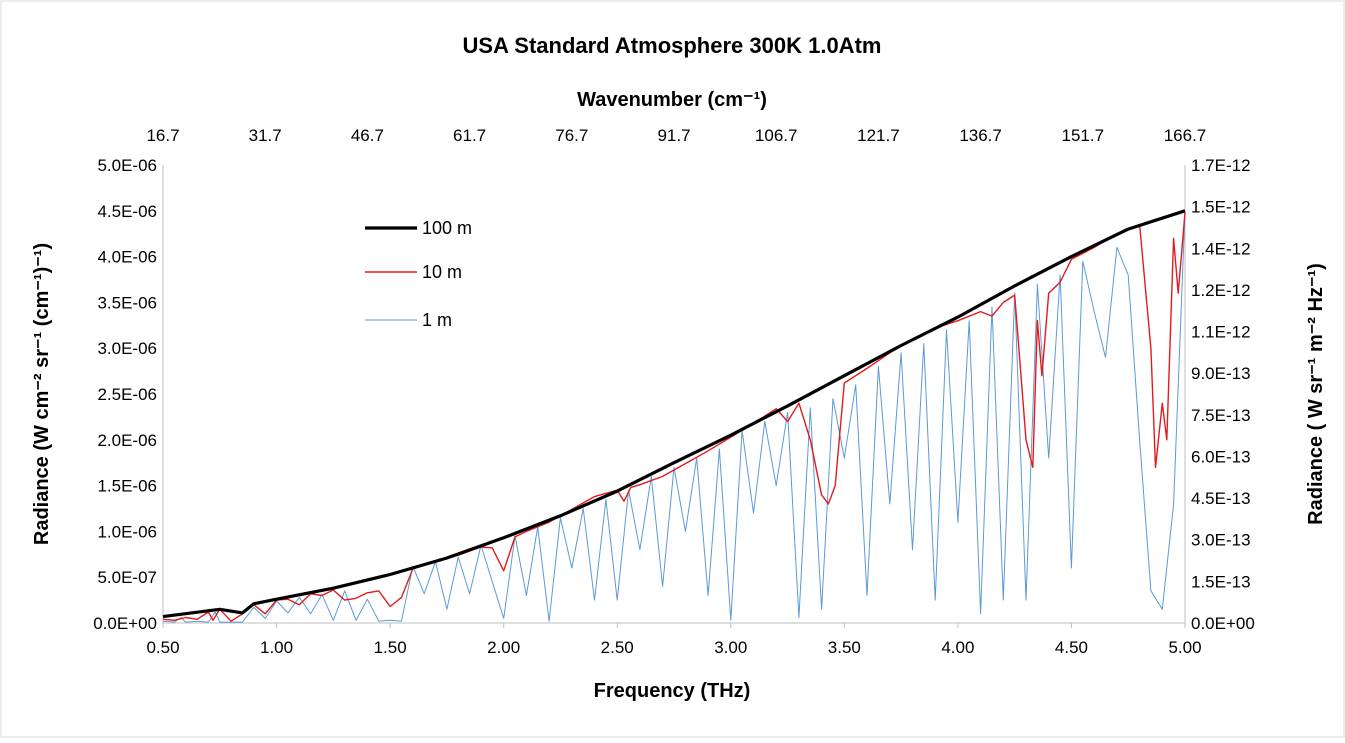 This screenshot has width=1345, height=743. Describe the element at coordinates (437, 320) in the screenshot. I see `legend-label-1-m: 1 m` at that location.